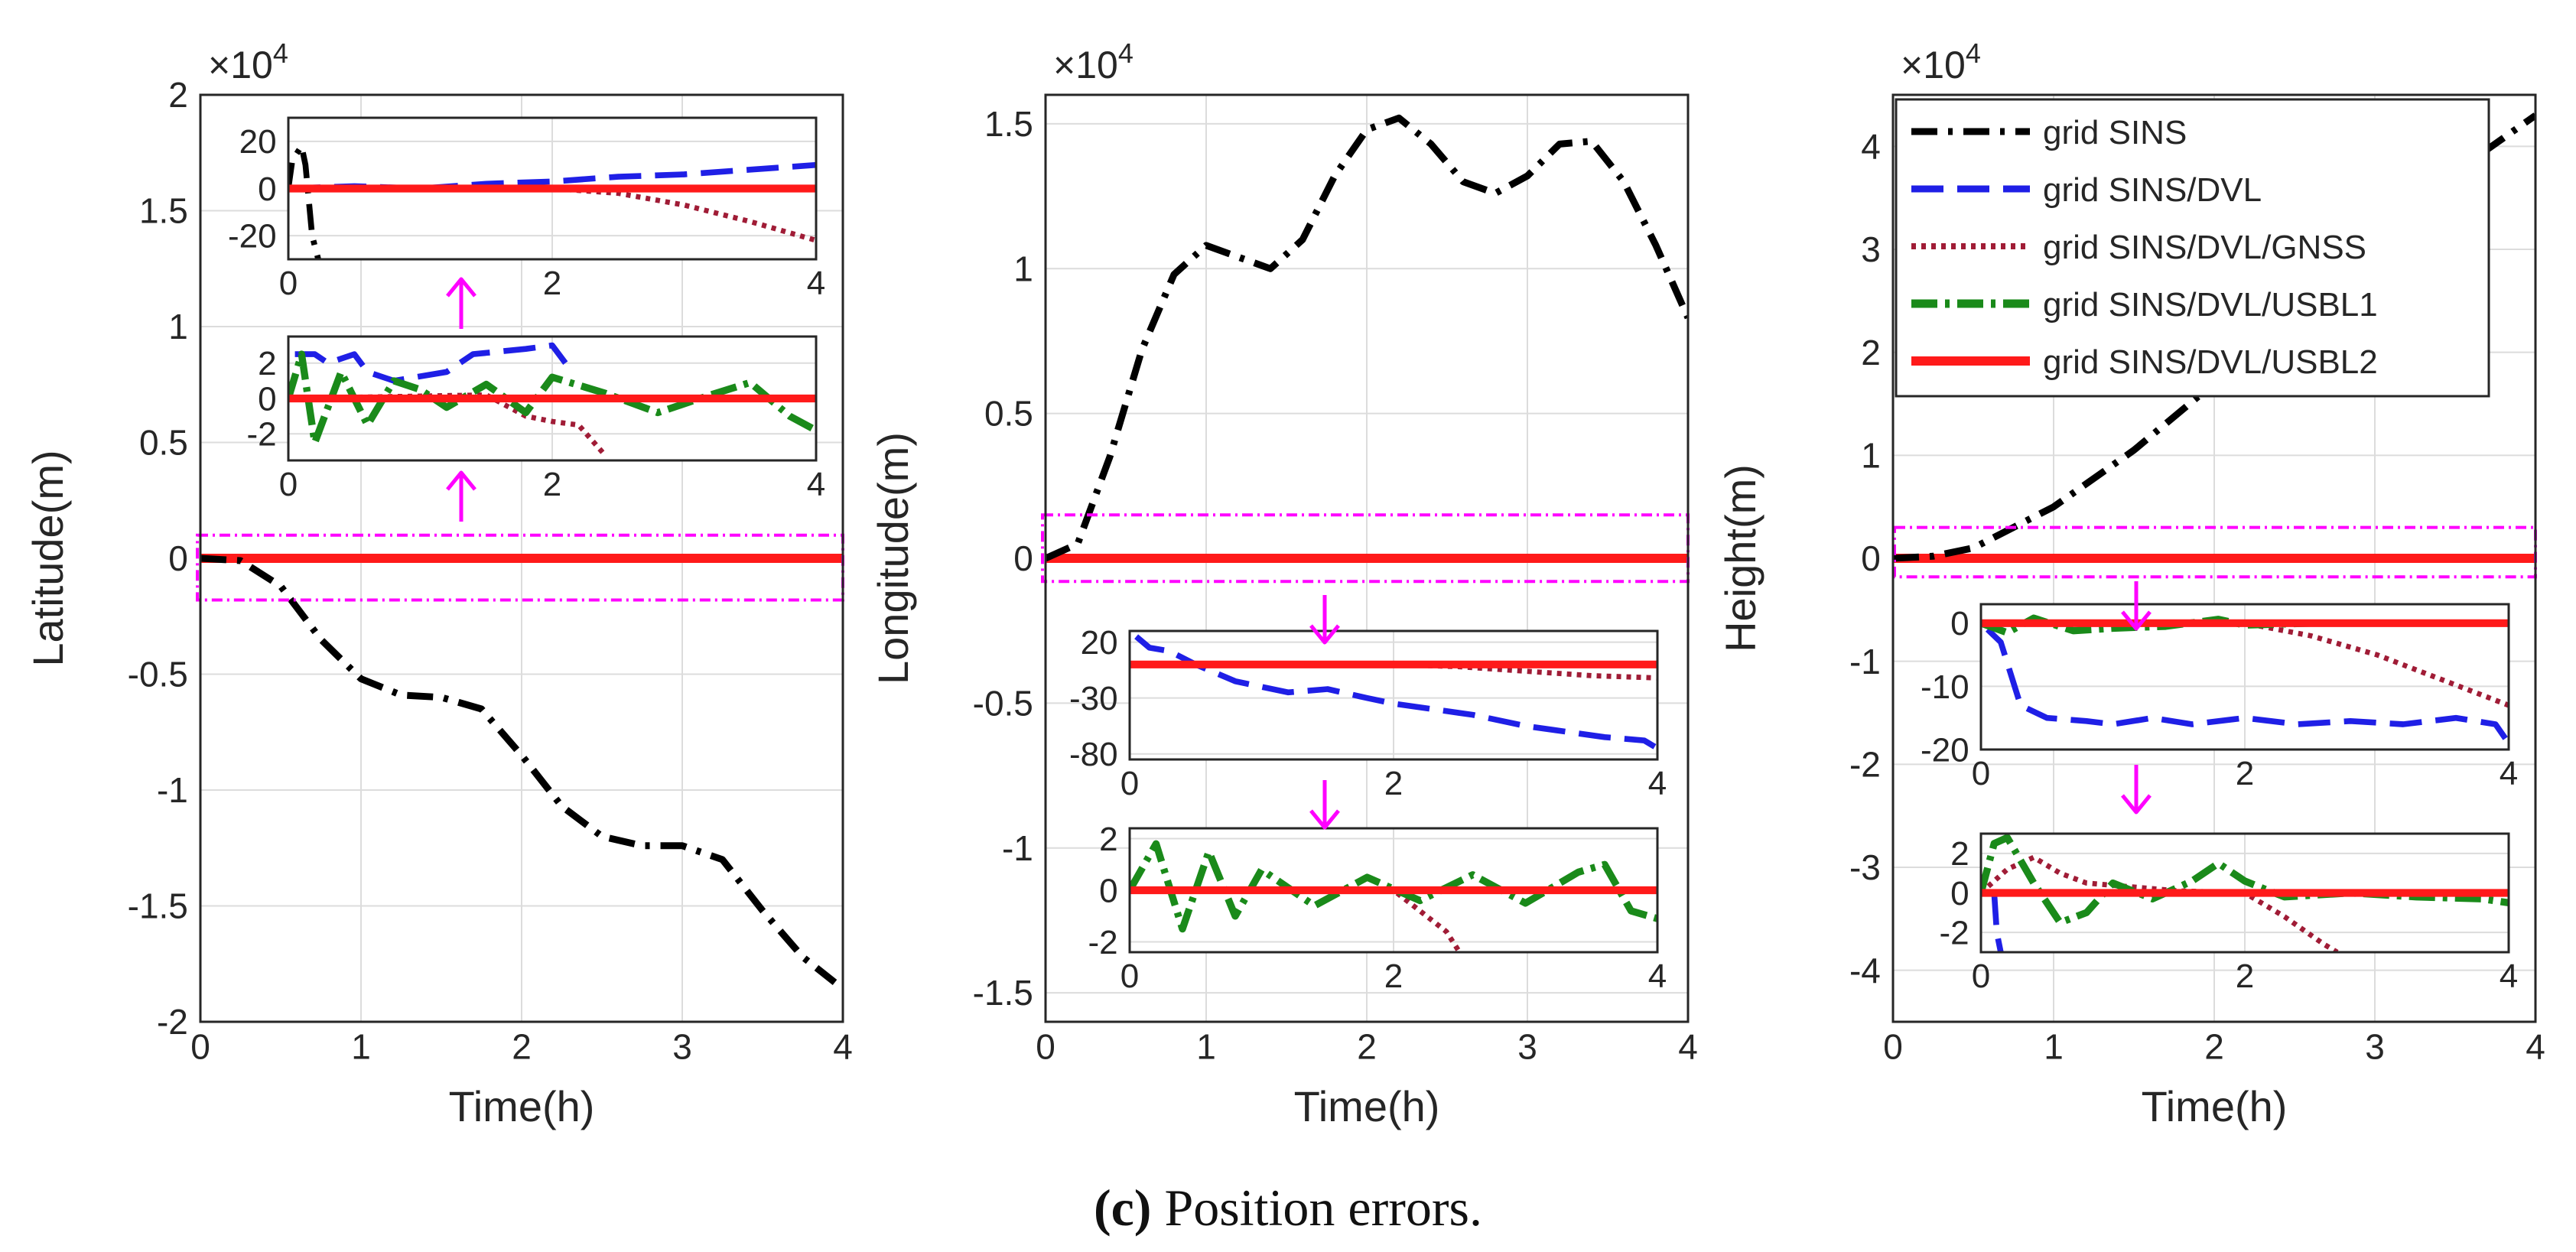 The width and height of the screenshot is (2576, 1252). Describe the element at coordinates (200, 1046) in the screenshot. I see `panel1-x-tick-label: 0` at that location.